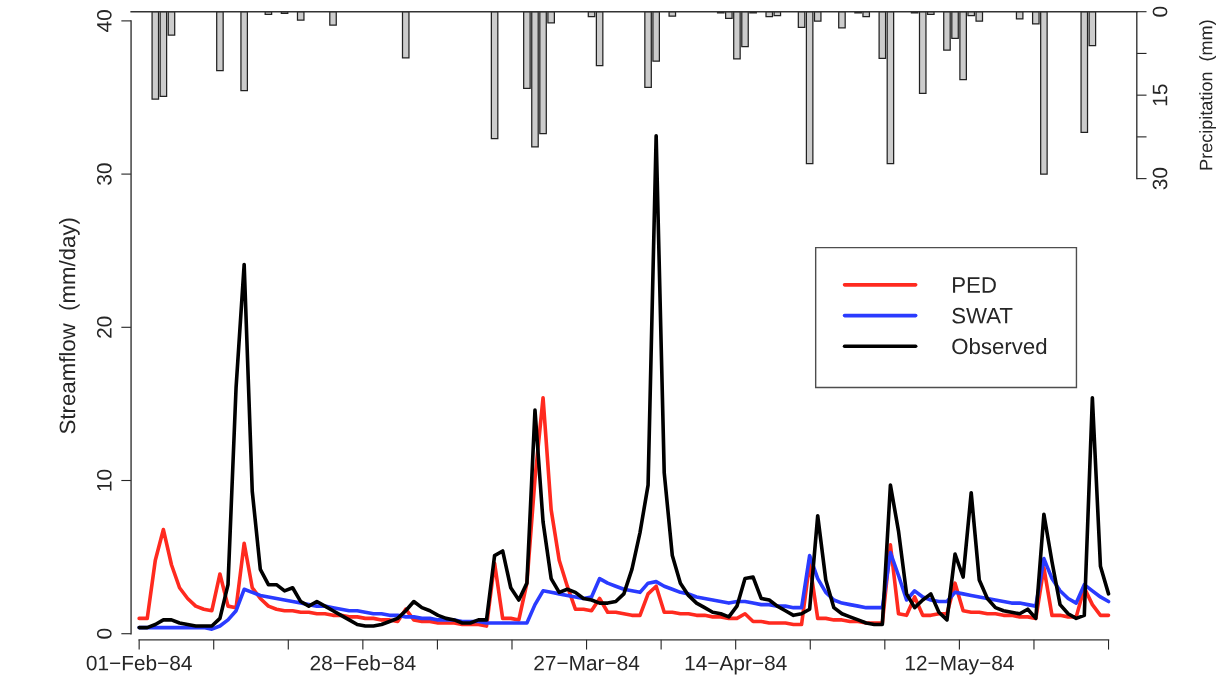  Describe the element at coordinates (974, 285) in the screenshot. I see `legend-label: PED` at that location.